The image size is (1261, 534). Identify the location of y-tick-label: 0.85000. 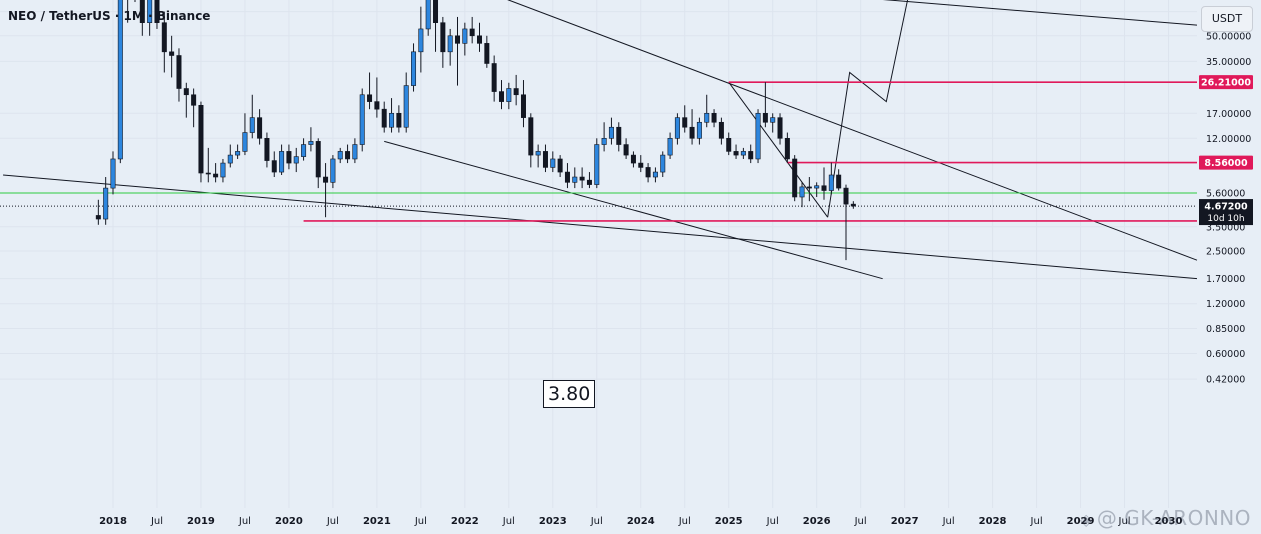
(1225, 329).